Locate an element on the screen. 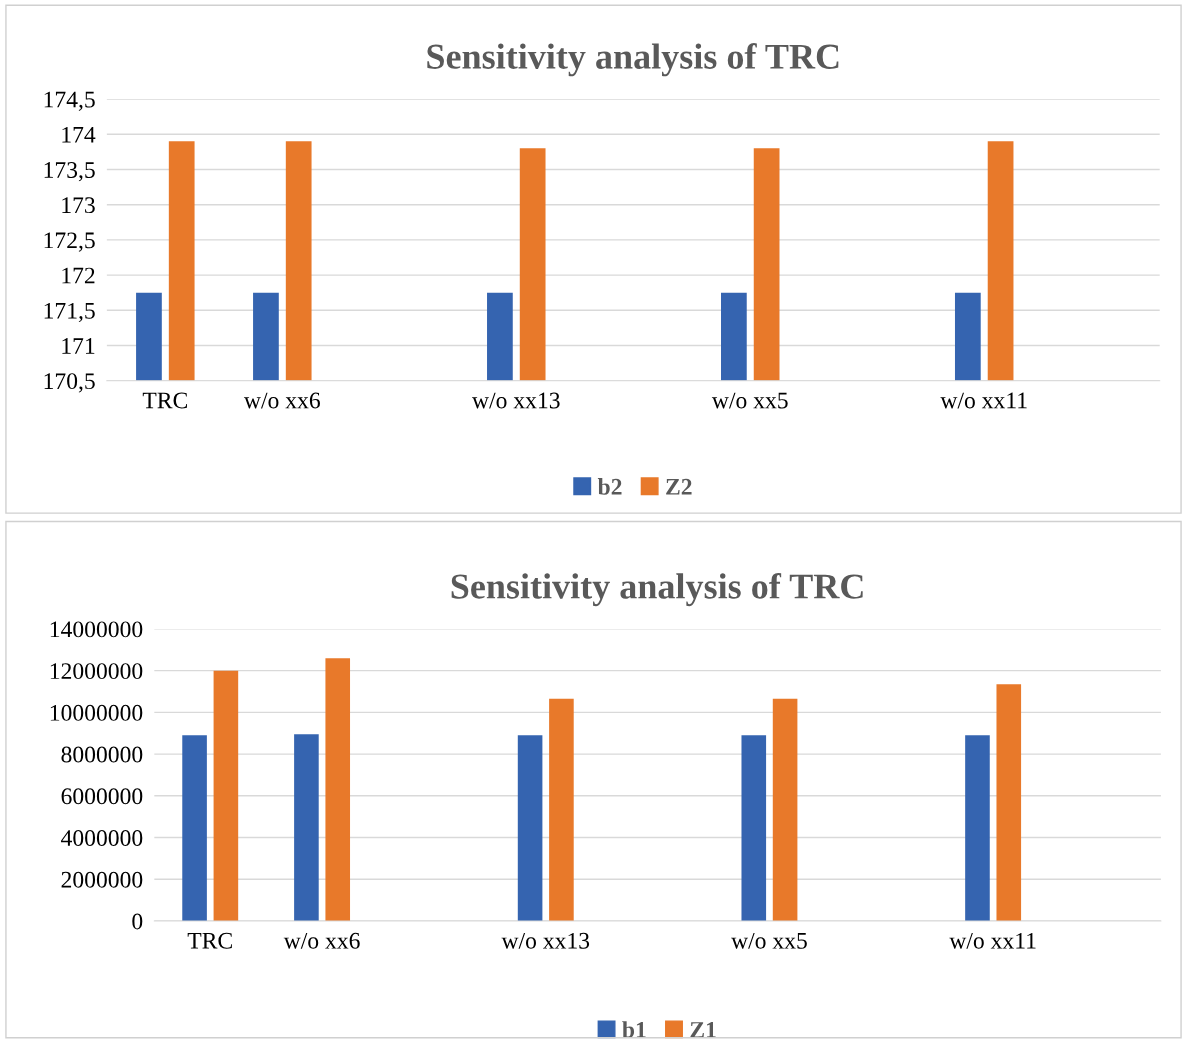 The height and width of the screenshot is (1043, 1187). y-tick-label: 0 is located at coordinates (137, 921).